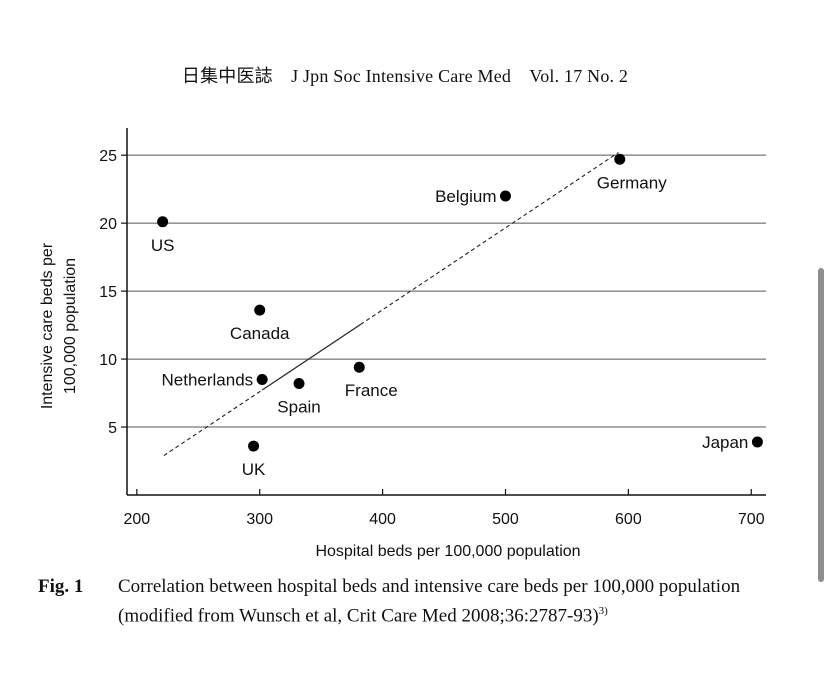  What do you see at coordinates (112, 428) in the screenshot?
I see `ytick-label-5: 5` at bounding box center [112, 428].